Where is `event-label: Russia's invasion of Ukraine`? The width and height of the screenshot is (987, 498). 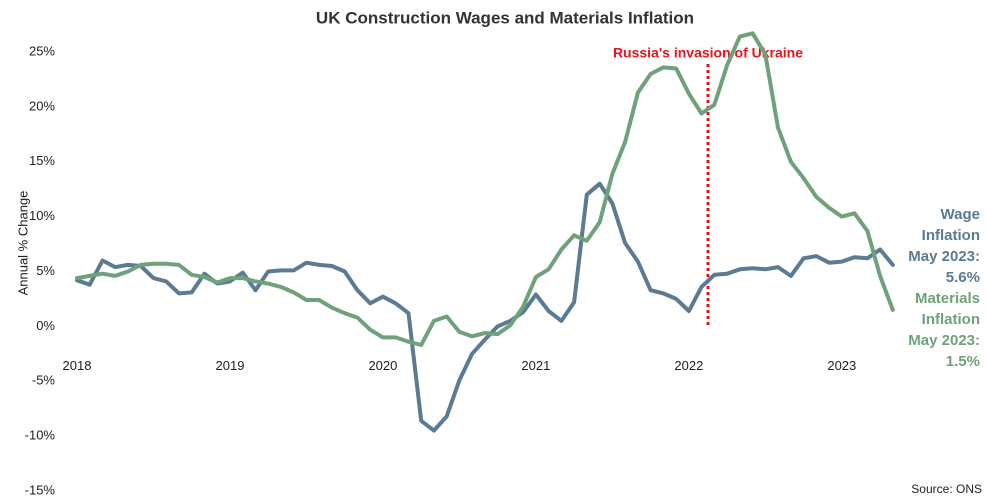 event-label: Russia's invasion of Ukraine is located at coordinates (708, 53).